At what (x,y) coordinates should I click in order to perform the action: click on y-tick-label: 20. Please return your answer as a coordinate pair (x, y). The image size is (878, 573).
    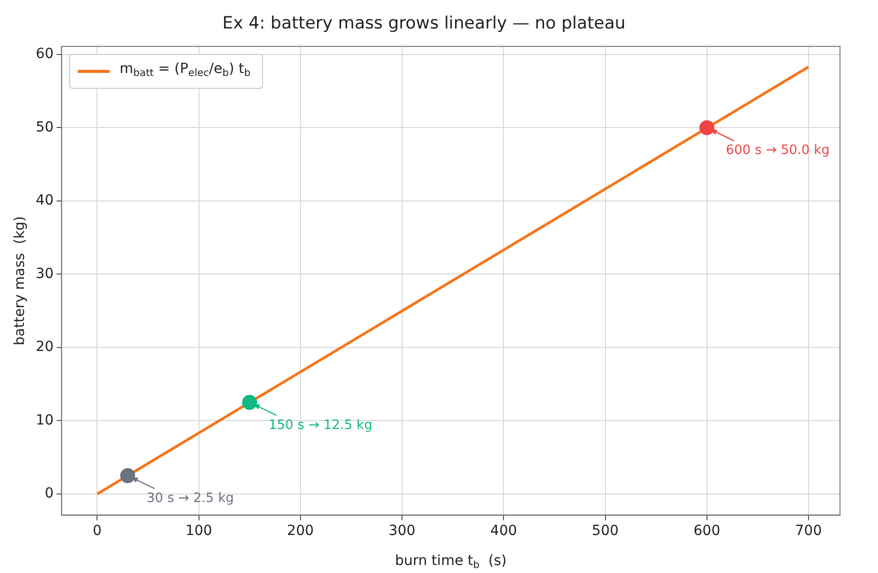
    Looking at the image, I should click on (45, 347).